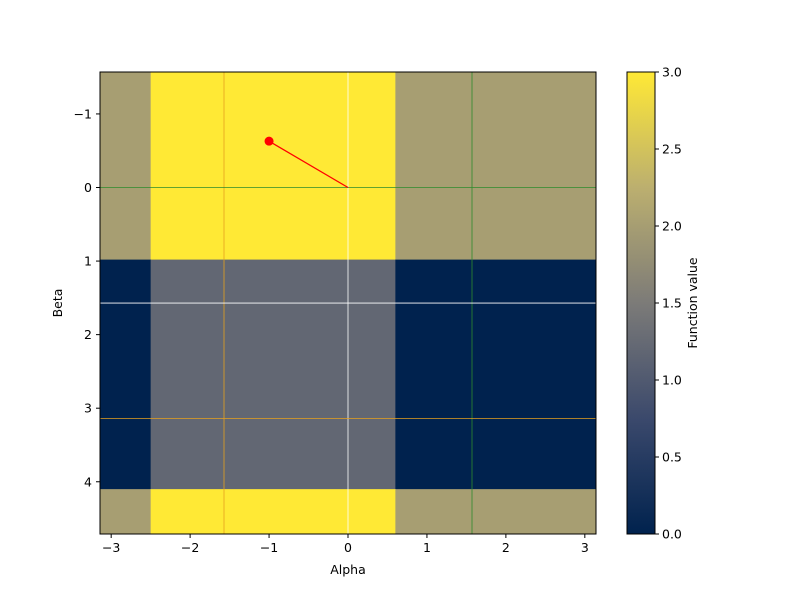 Image resolution: width=800 pixels, height=600 pixels. What do you see at coordinates (672, 303) in the screenshot?
I see `colorbar-tick-label: 1.5` at bounding box center [672, 303].